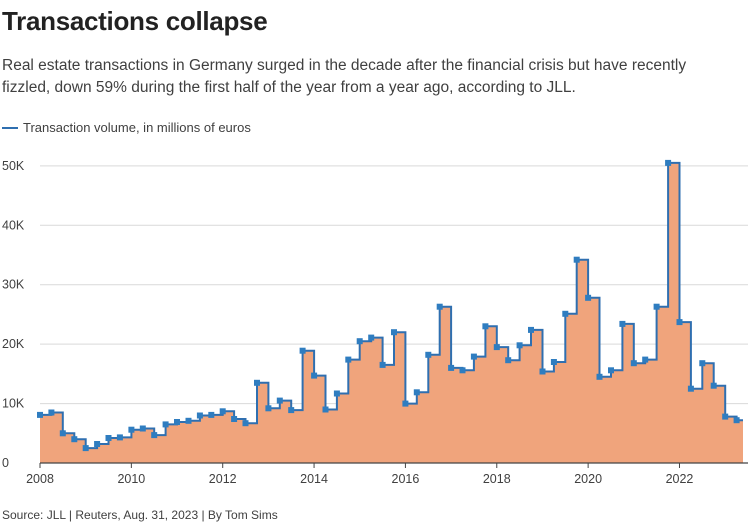 The height and width of the screenshot is (528, 750). I want to click on y-tick-label: 40K, so click(13, 225).